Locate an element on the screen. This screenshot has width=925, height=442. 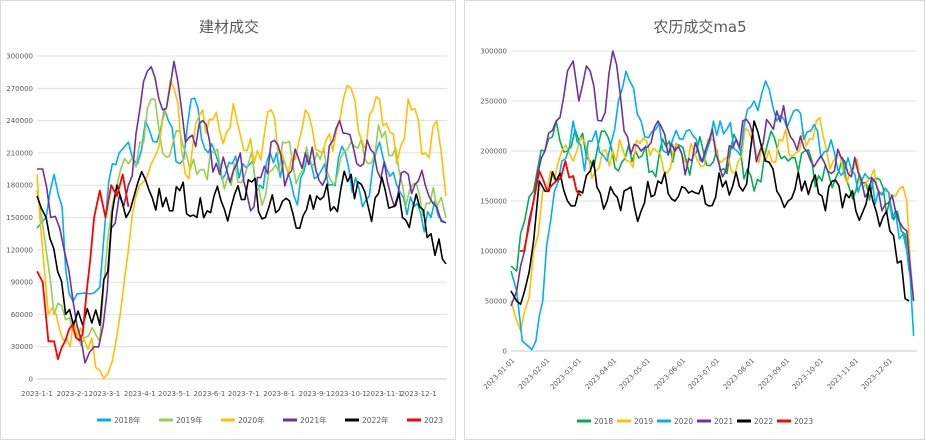
y-tick-label-left-8: 240000 is located at coordinates (19, 121).